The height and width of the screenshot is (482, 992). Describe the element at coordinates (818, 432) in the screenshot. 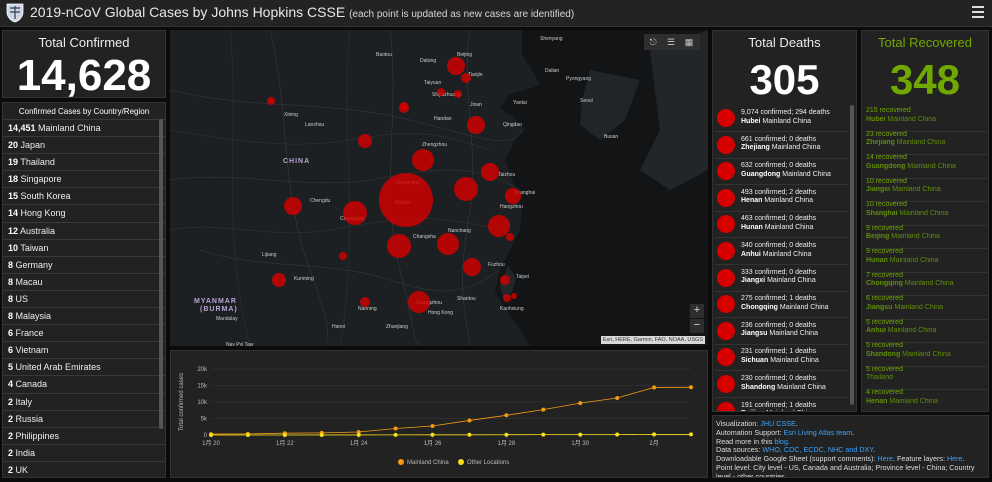

I see `esri-living-atlas-link: Esri Living Atlas team` at that location.